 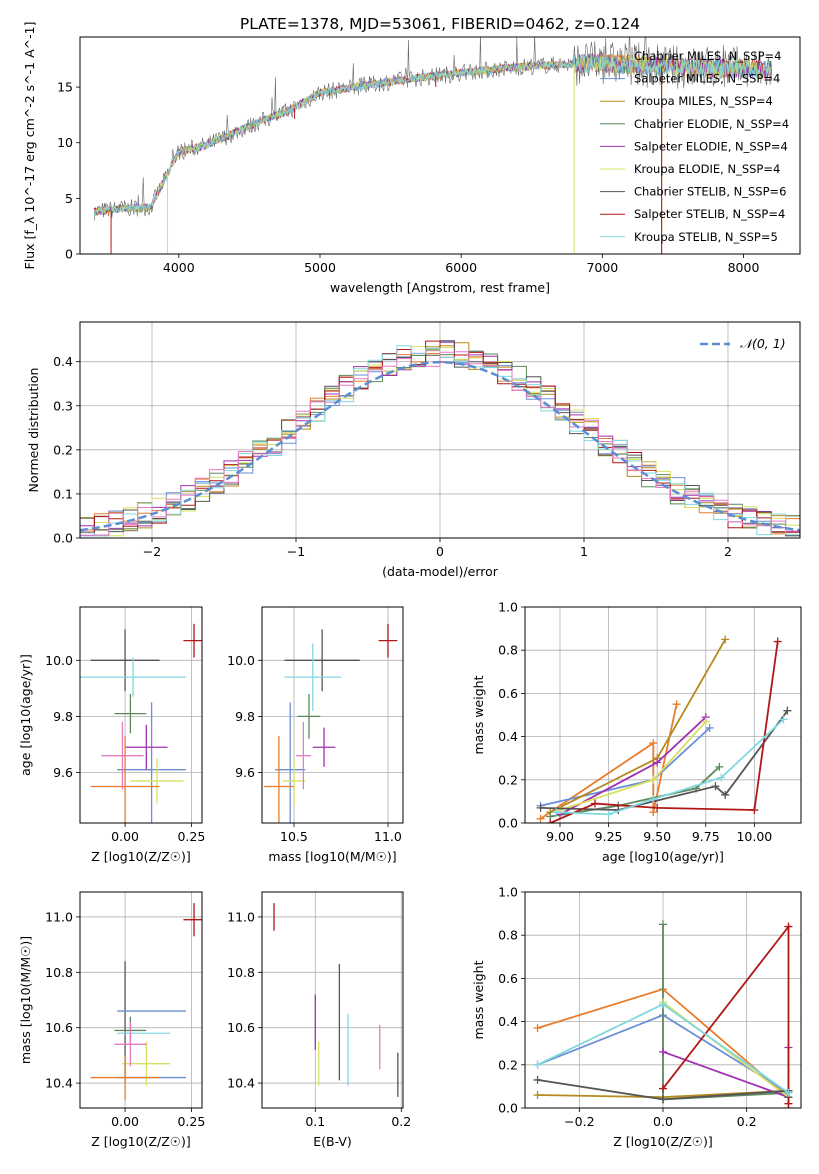 What do you see at coordinates (440, 446) in the screenshot?
I see `normal-curve` at bounding box center [440, 446].